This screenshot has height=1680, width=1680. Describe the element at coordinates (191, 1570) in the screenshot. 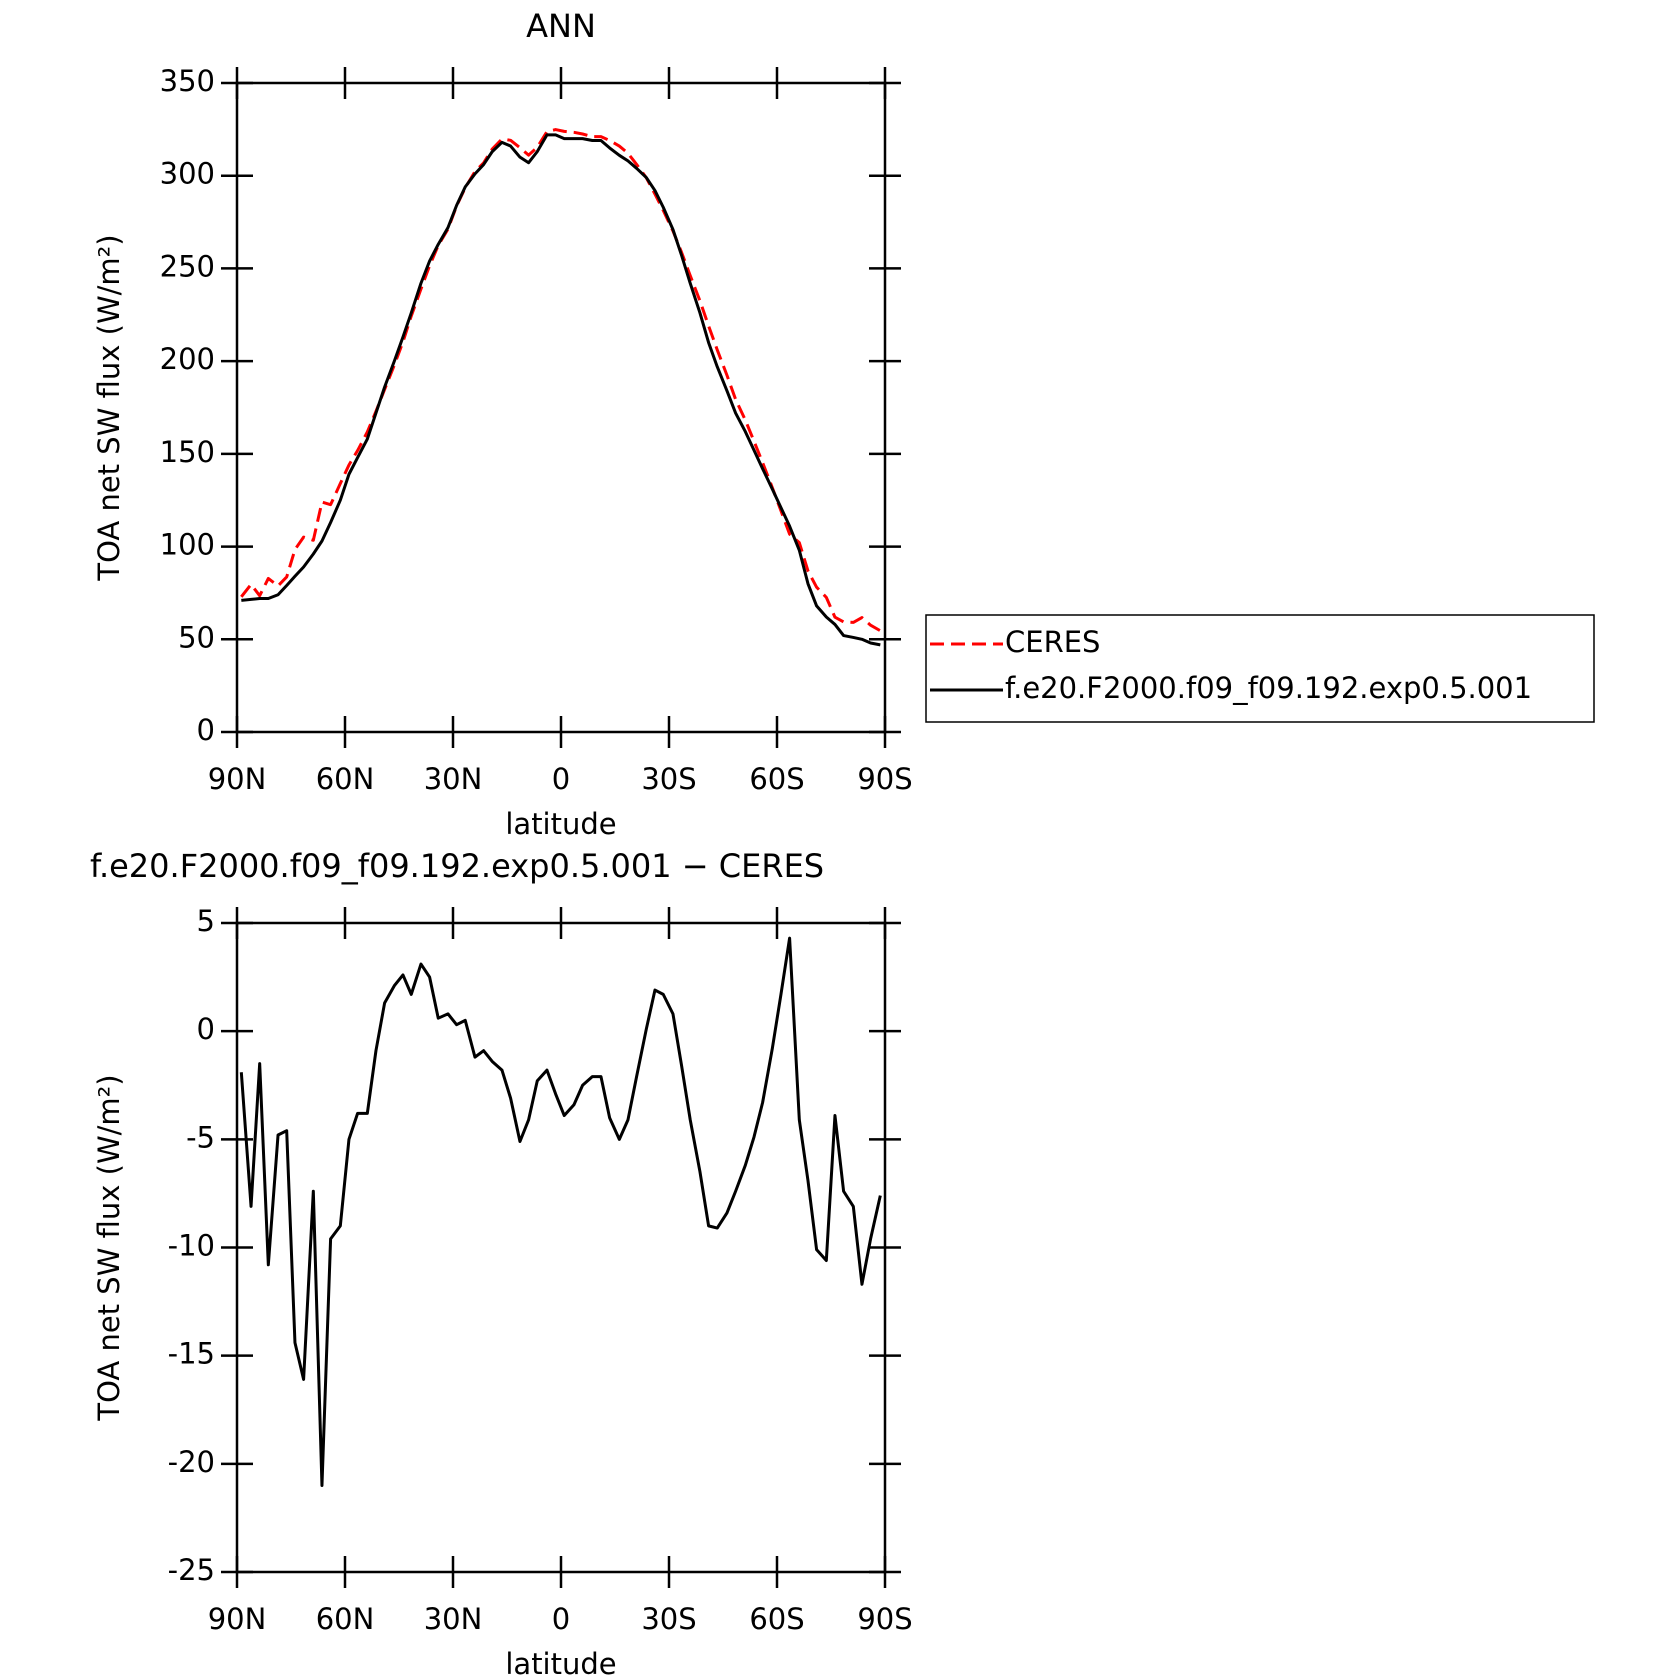

I see `y-tick-label: -25` at that location.